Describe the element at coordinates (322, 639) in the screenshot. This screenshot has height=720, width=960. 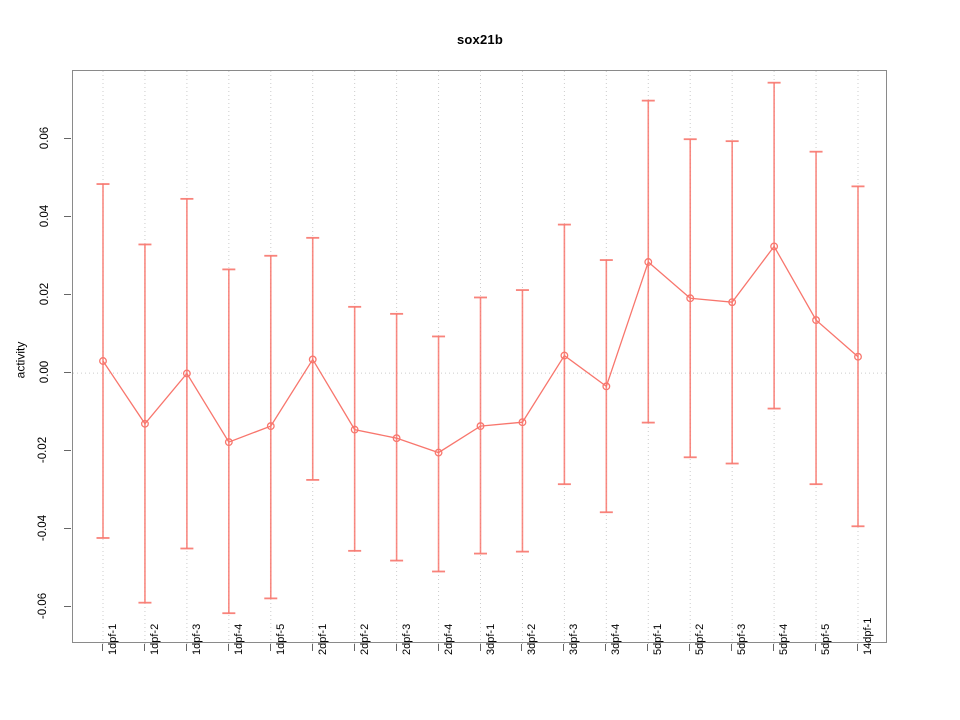
I see `x-axis-tick-label-text: 2dpf-1` at that location.